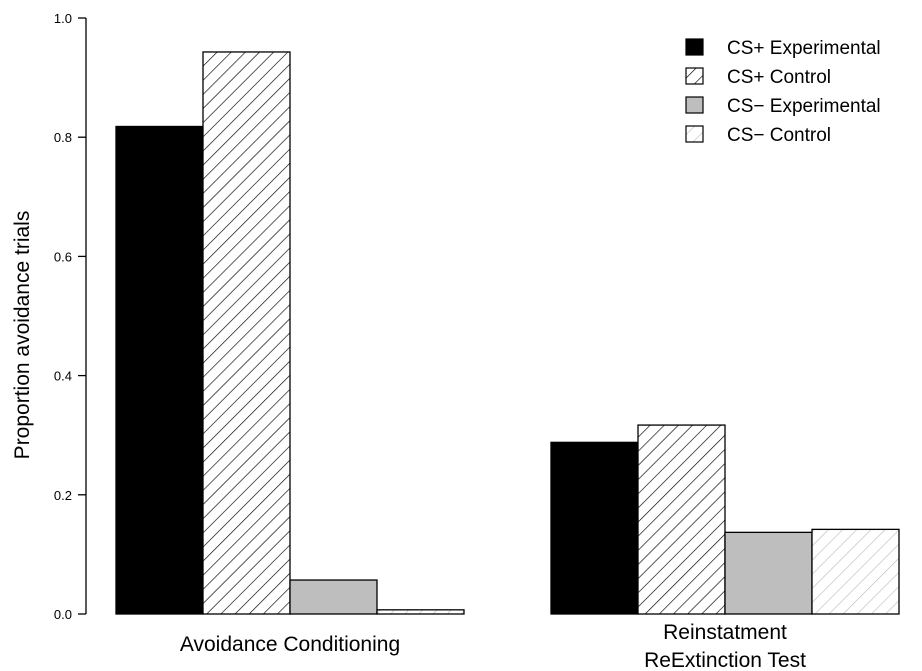  Describe the element at coordinates (63, 256) in the screenshot. I see `y-tick-label: 0.6` at that location.